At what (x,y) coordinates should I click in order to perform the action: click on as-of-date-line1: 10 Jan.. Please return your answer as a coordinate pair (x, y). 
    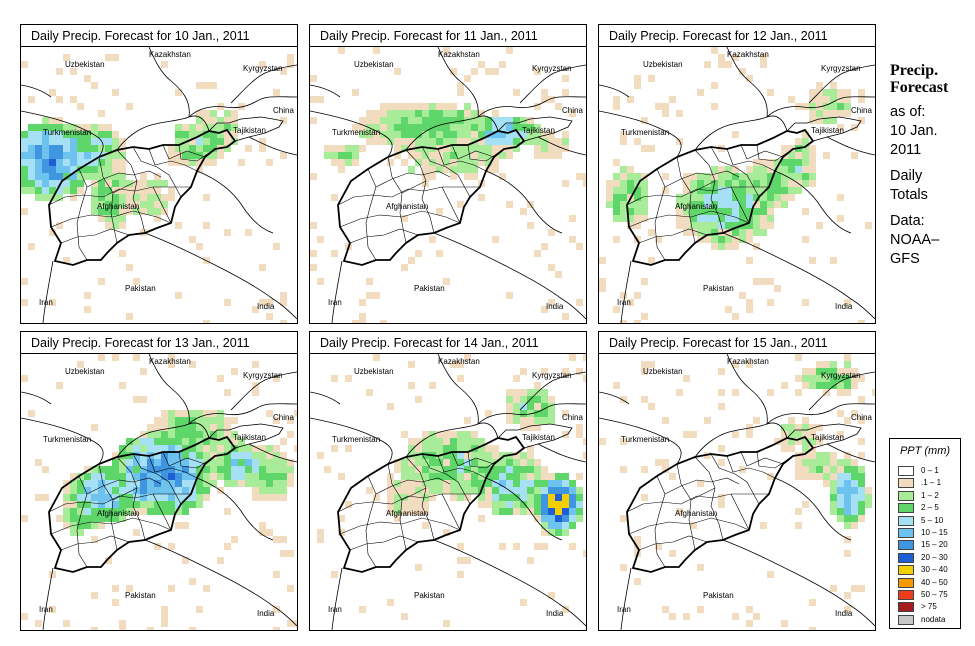
    Looking at the image, I should click on (914, 131).